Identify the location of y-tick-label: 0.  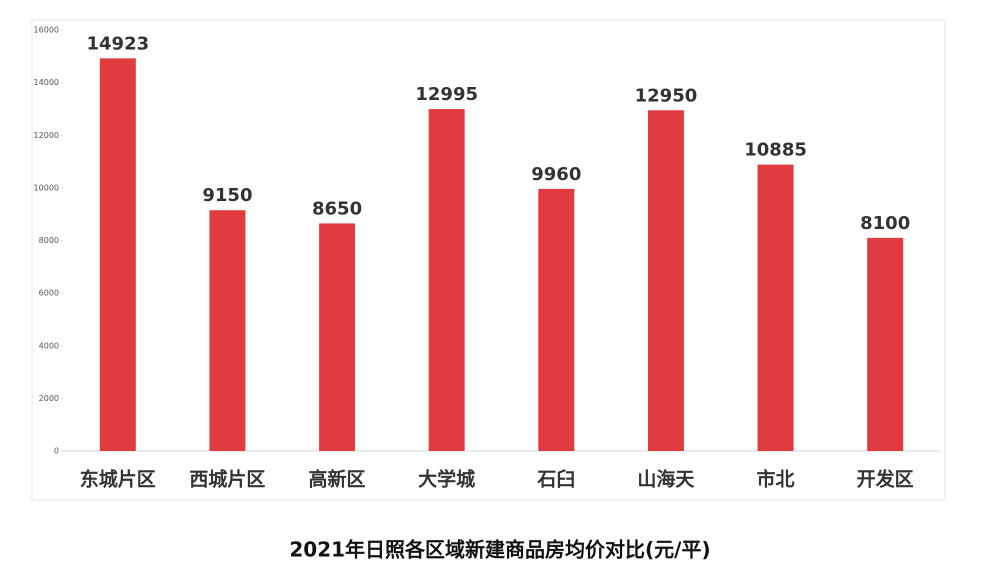
(56, 451).